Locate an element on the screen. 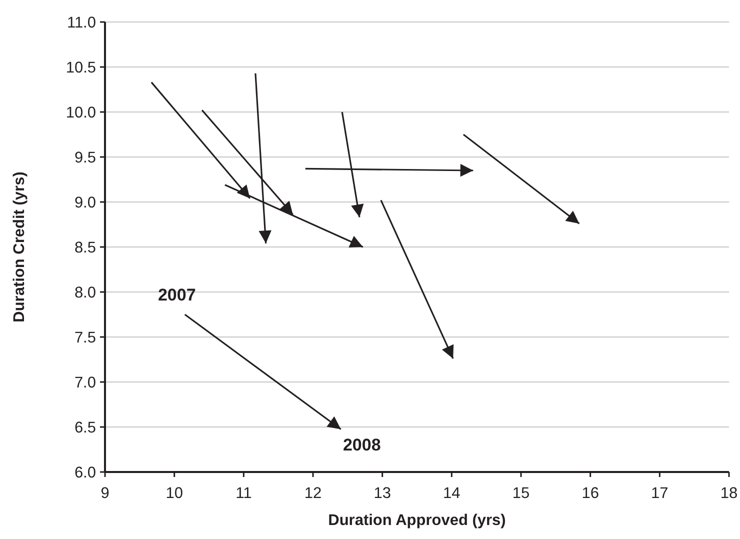  x-tick-label: 17 is located at coordinates (659, 493).